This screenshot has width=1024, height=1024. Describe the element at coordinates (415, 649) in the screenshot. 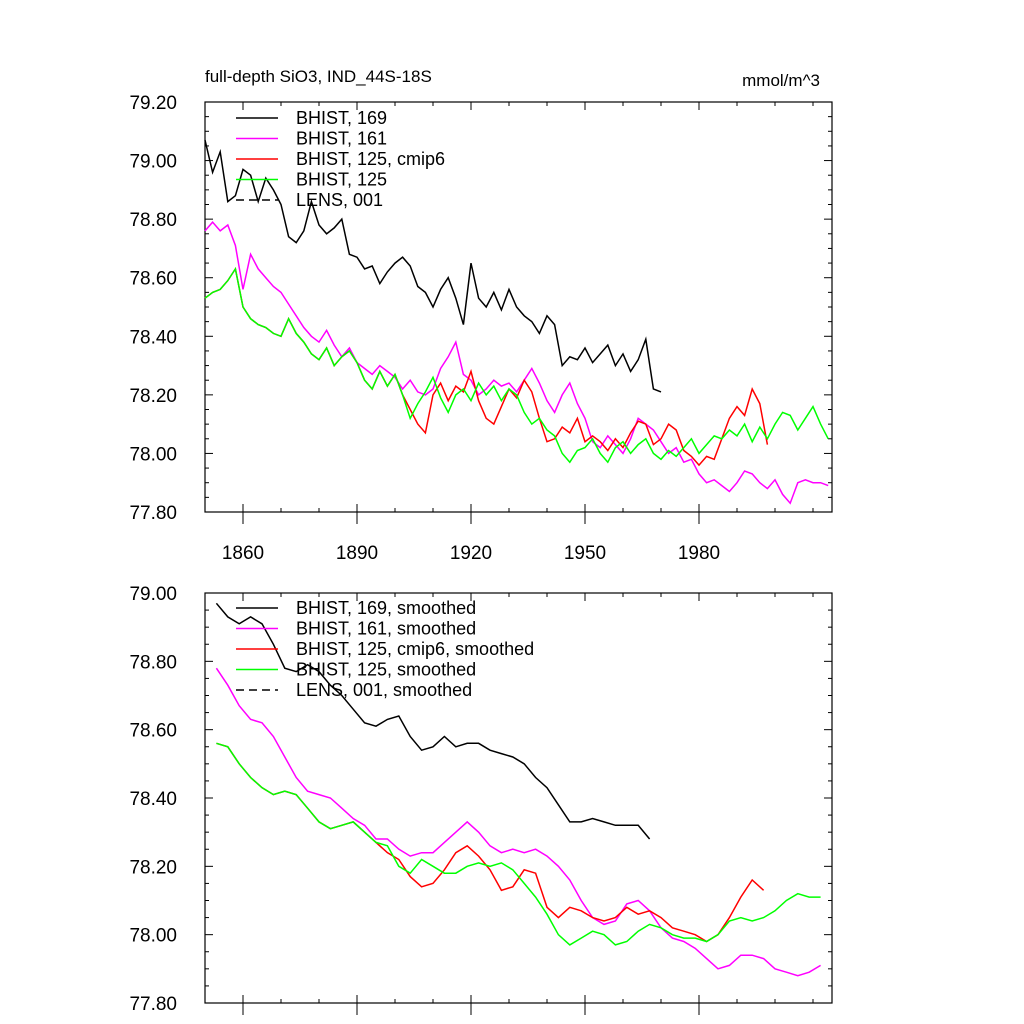

I see `legend-label: BHIST, 125, cmip6, smoothed` at that location.